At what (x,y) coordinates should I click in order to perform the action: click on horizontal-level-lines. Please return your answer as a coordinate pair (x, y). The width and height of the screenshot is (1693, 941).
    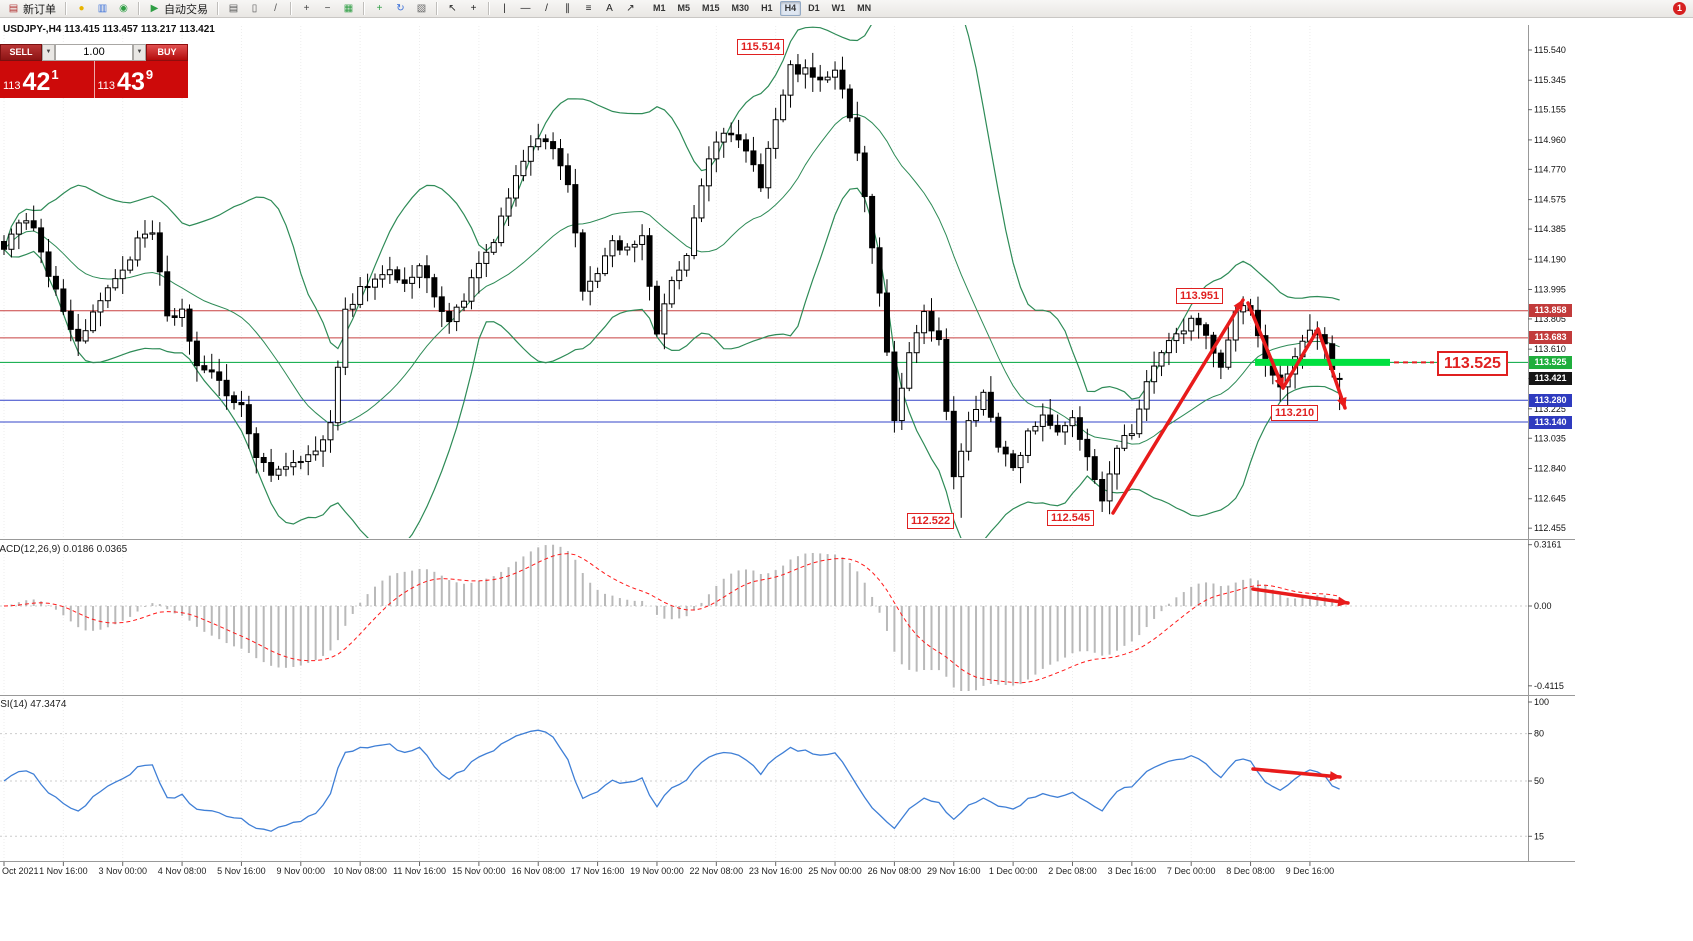
    Looking at the image, I should click on (764, 366).